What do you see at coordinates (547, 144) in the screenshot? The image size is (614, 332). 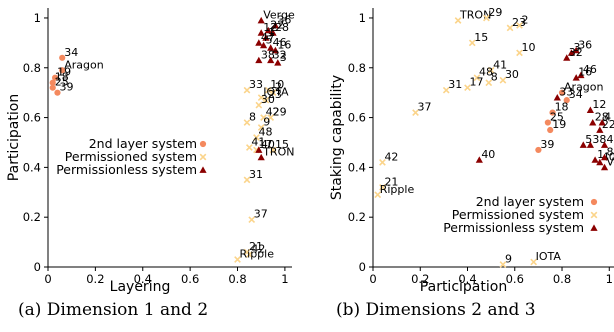 I see `point-label-39: 39` at bounding box center [547, 144].